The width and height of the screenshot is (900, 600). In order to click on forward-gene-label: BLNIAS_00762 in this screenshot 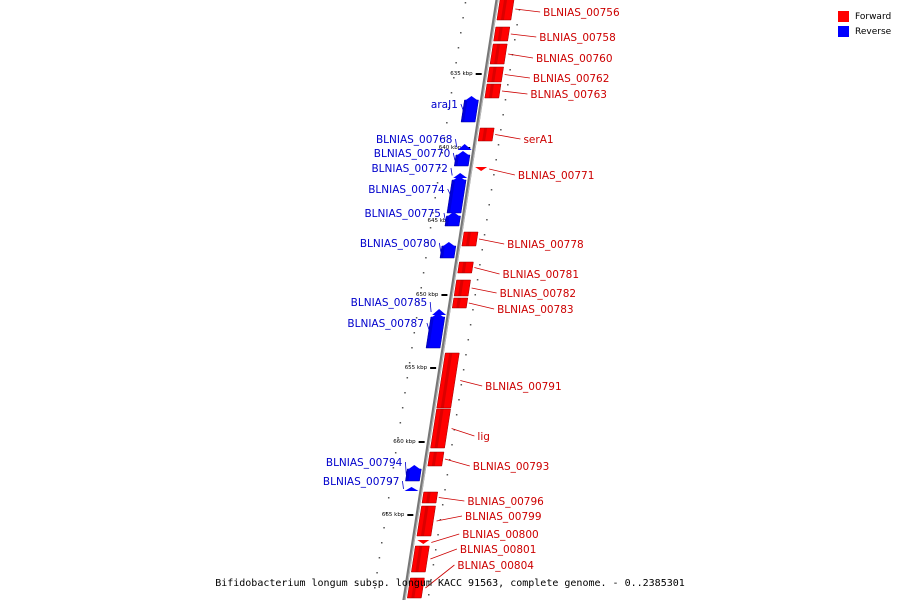, I will do `click(571, 79)`.